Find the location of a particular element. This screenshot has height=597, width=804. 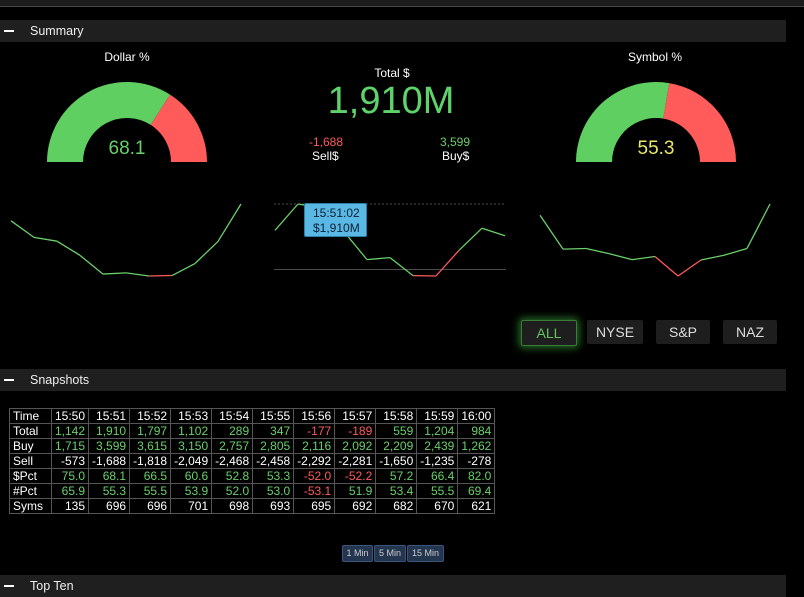

interval-5min-button: 5 Min is located at coordinates (390, 553).